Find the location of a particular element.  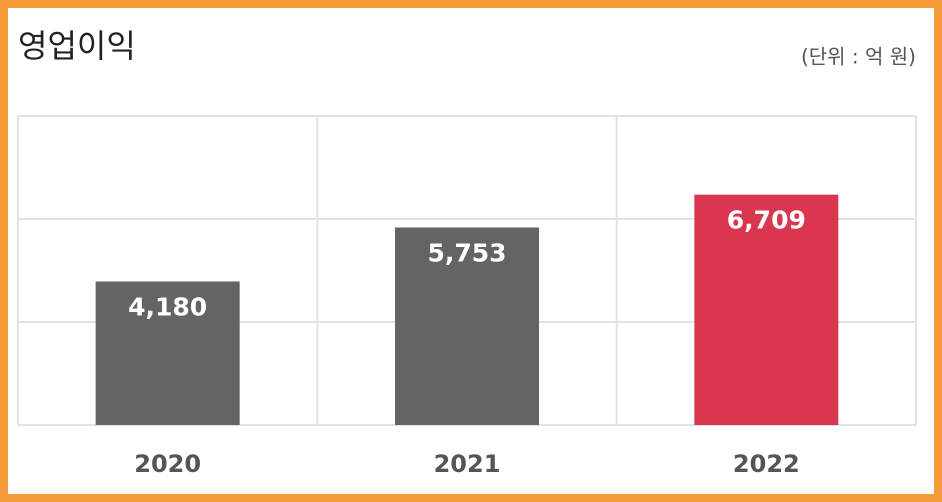

x-tick-label: 2020 is located at coordinates (167, 464).